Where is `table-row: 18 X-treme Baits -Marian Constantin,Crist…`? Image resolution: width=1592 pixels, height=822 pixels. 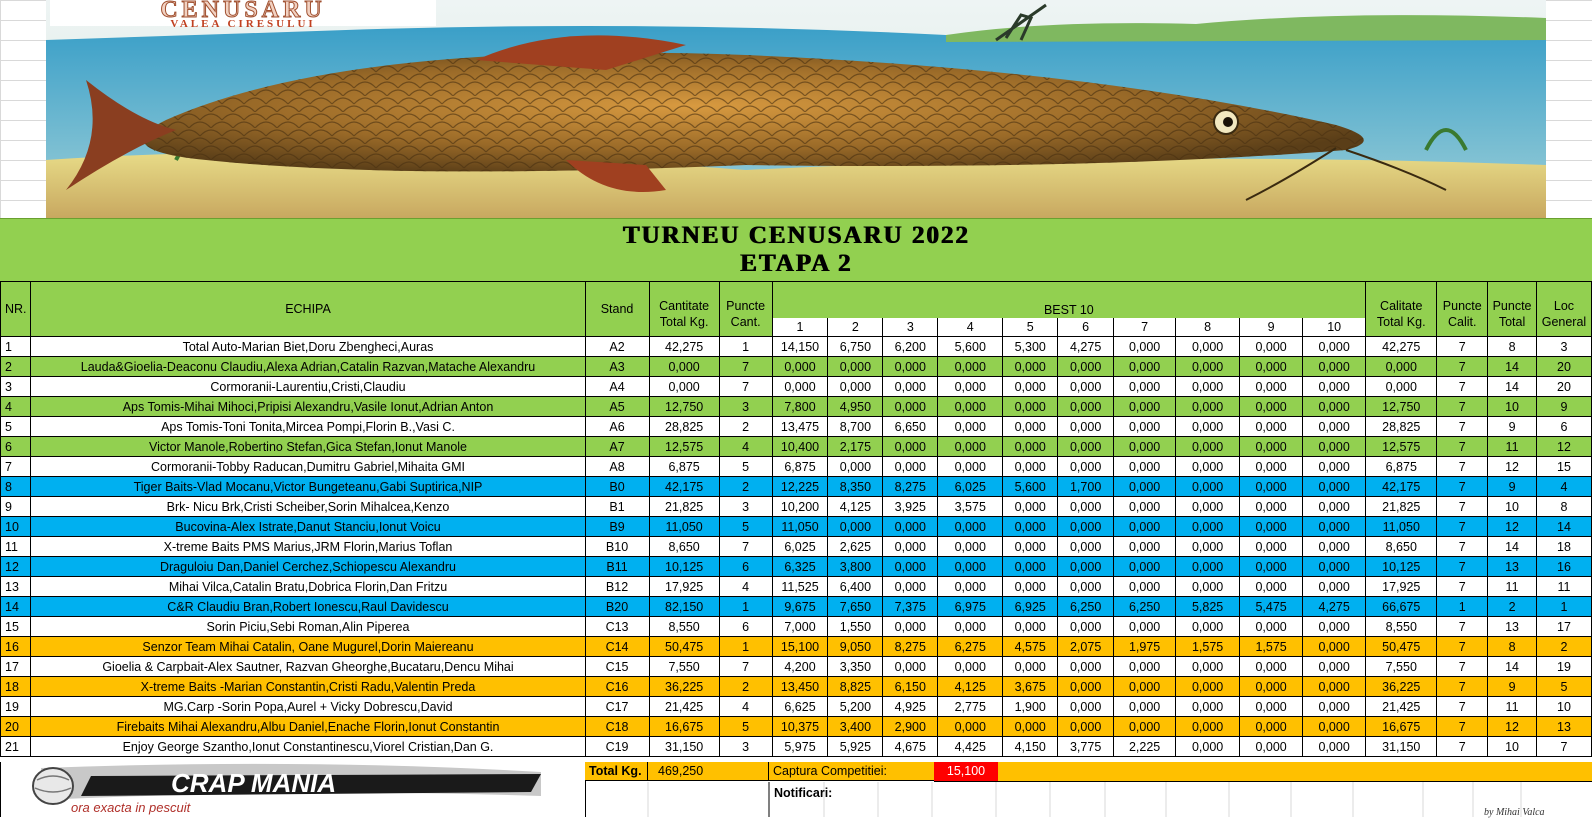 table-row: 18 X-treme Baits -Marian Constantin,Crist… is located at coordinates (796, 686).